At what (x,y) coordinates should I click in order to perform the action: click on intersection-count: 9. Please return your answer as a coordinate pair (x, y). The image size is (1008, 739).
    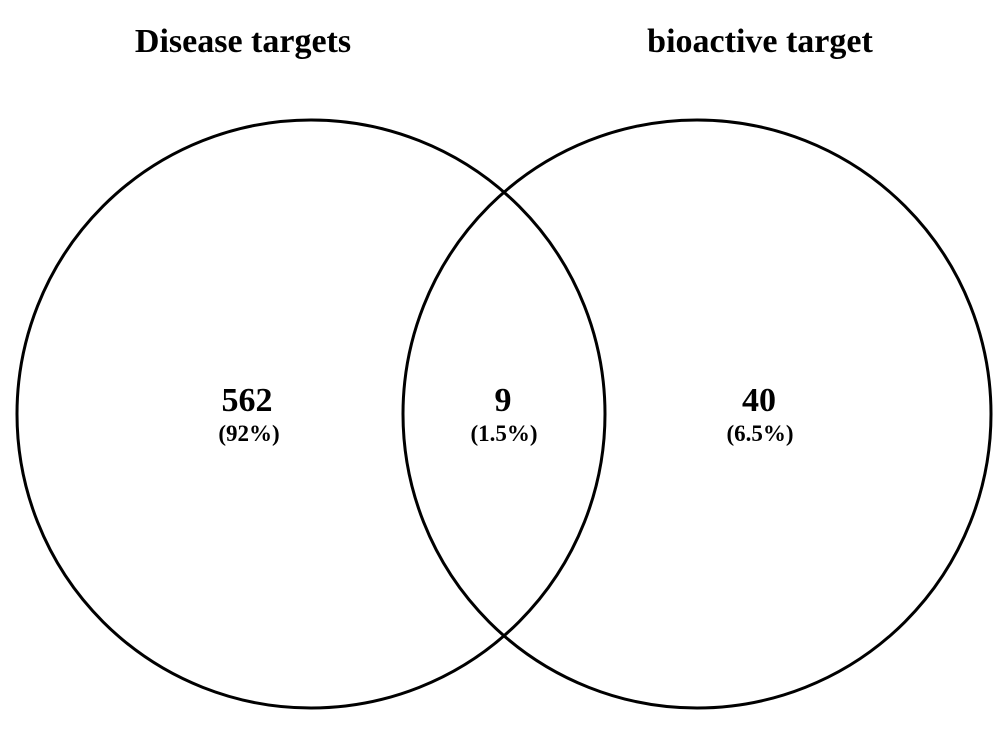
    Looking at the image, I should click on (503, 400).